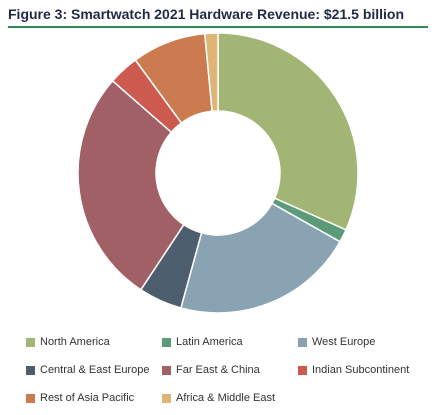  I want to click on legend-item: Far East & China, so click(230, 370).